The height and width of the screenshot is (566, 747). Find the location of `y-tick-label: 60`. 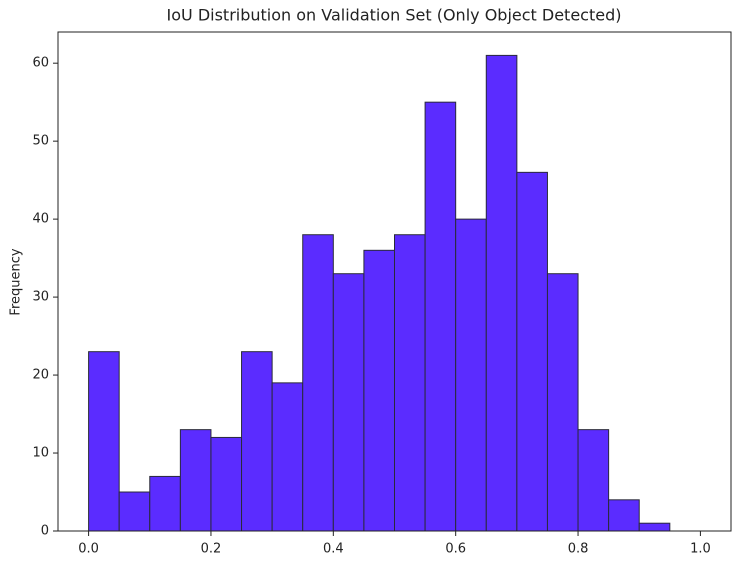

y-tick-label: 60 is located at coordinates (40, 63).